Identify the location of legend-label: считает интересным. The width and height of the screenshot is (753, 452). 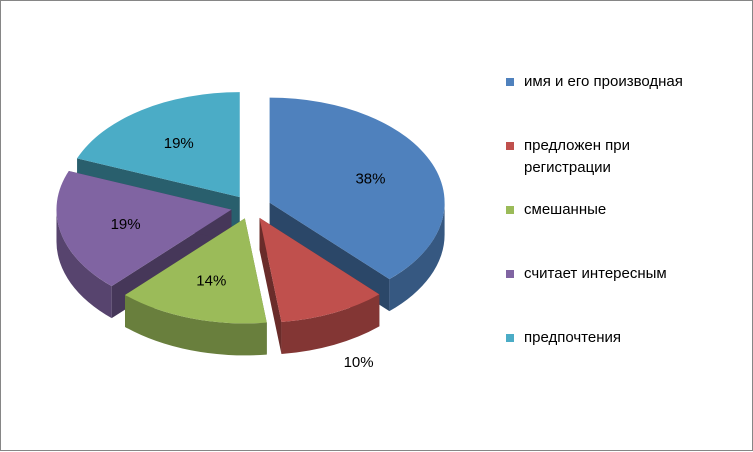
(634, 274).